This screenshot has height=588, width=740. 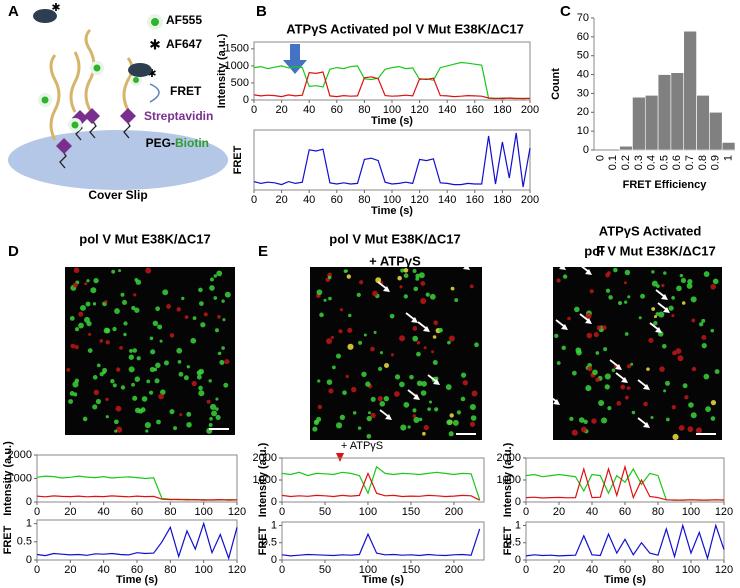 What do you see at coordinates (261, 11) in the screenshot?
I see `panel-label: B` at bounding box center [261, 11].